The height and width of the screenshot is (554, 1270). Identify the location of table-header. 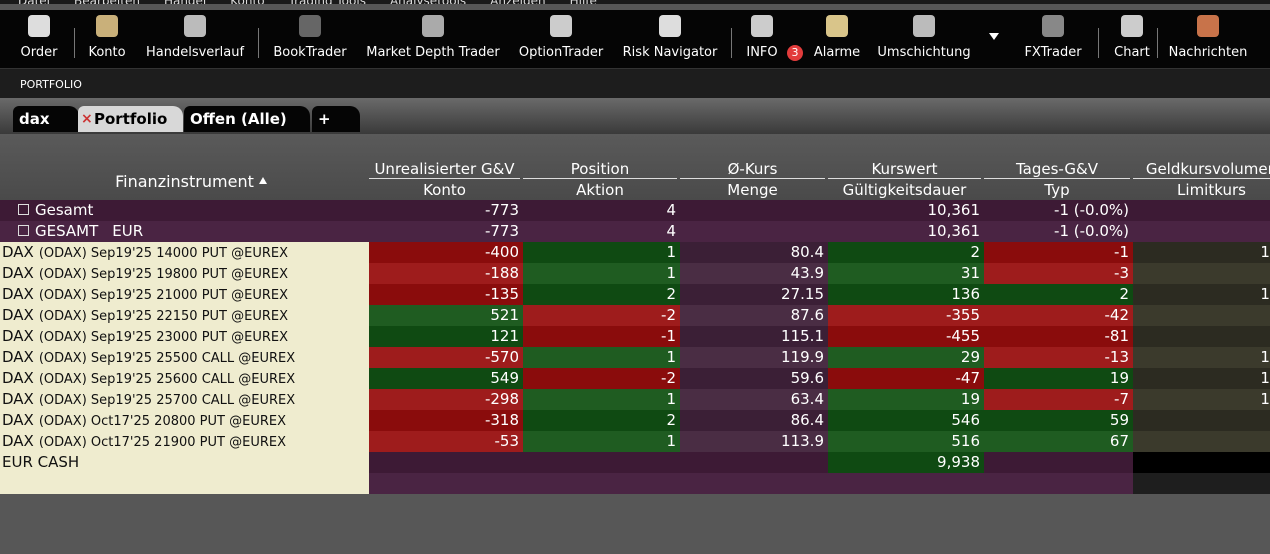
(635, 167).